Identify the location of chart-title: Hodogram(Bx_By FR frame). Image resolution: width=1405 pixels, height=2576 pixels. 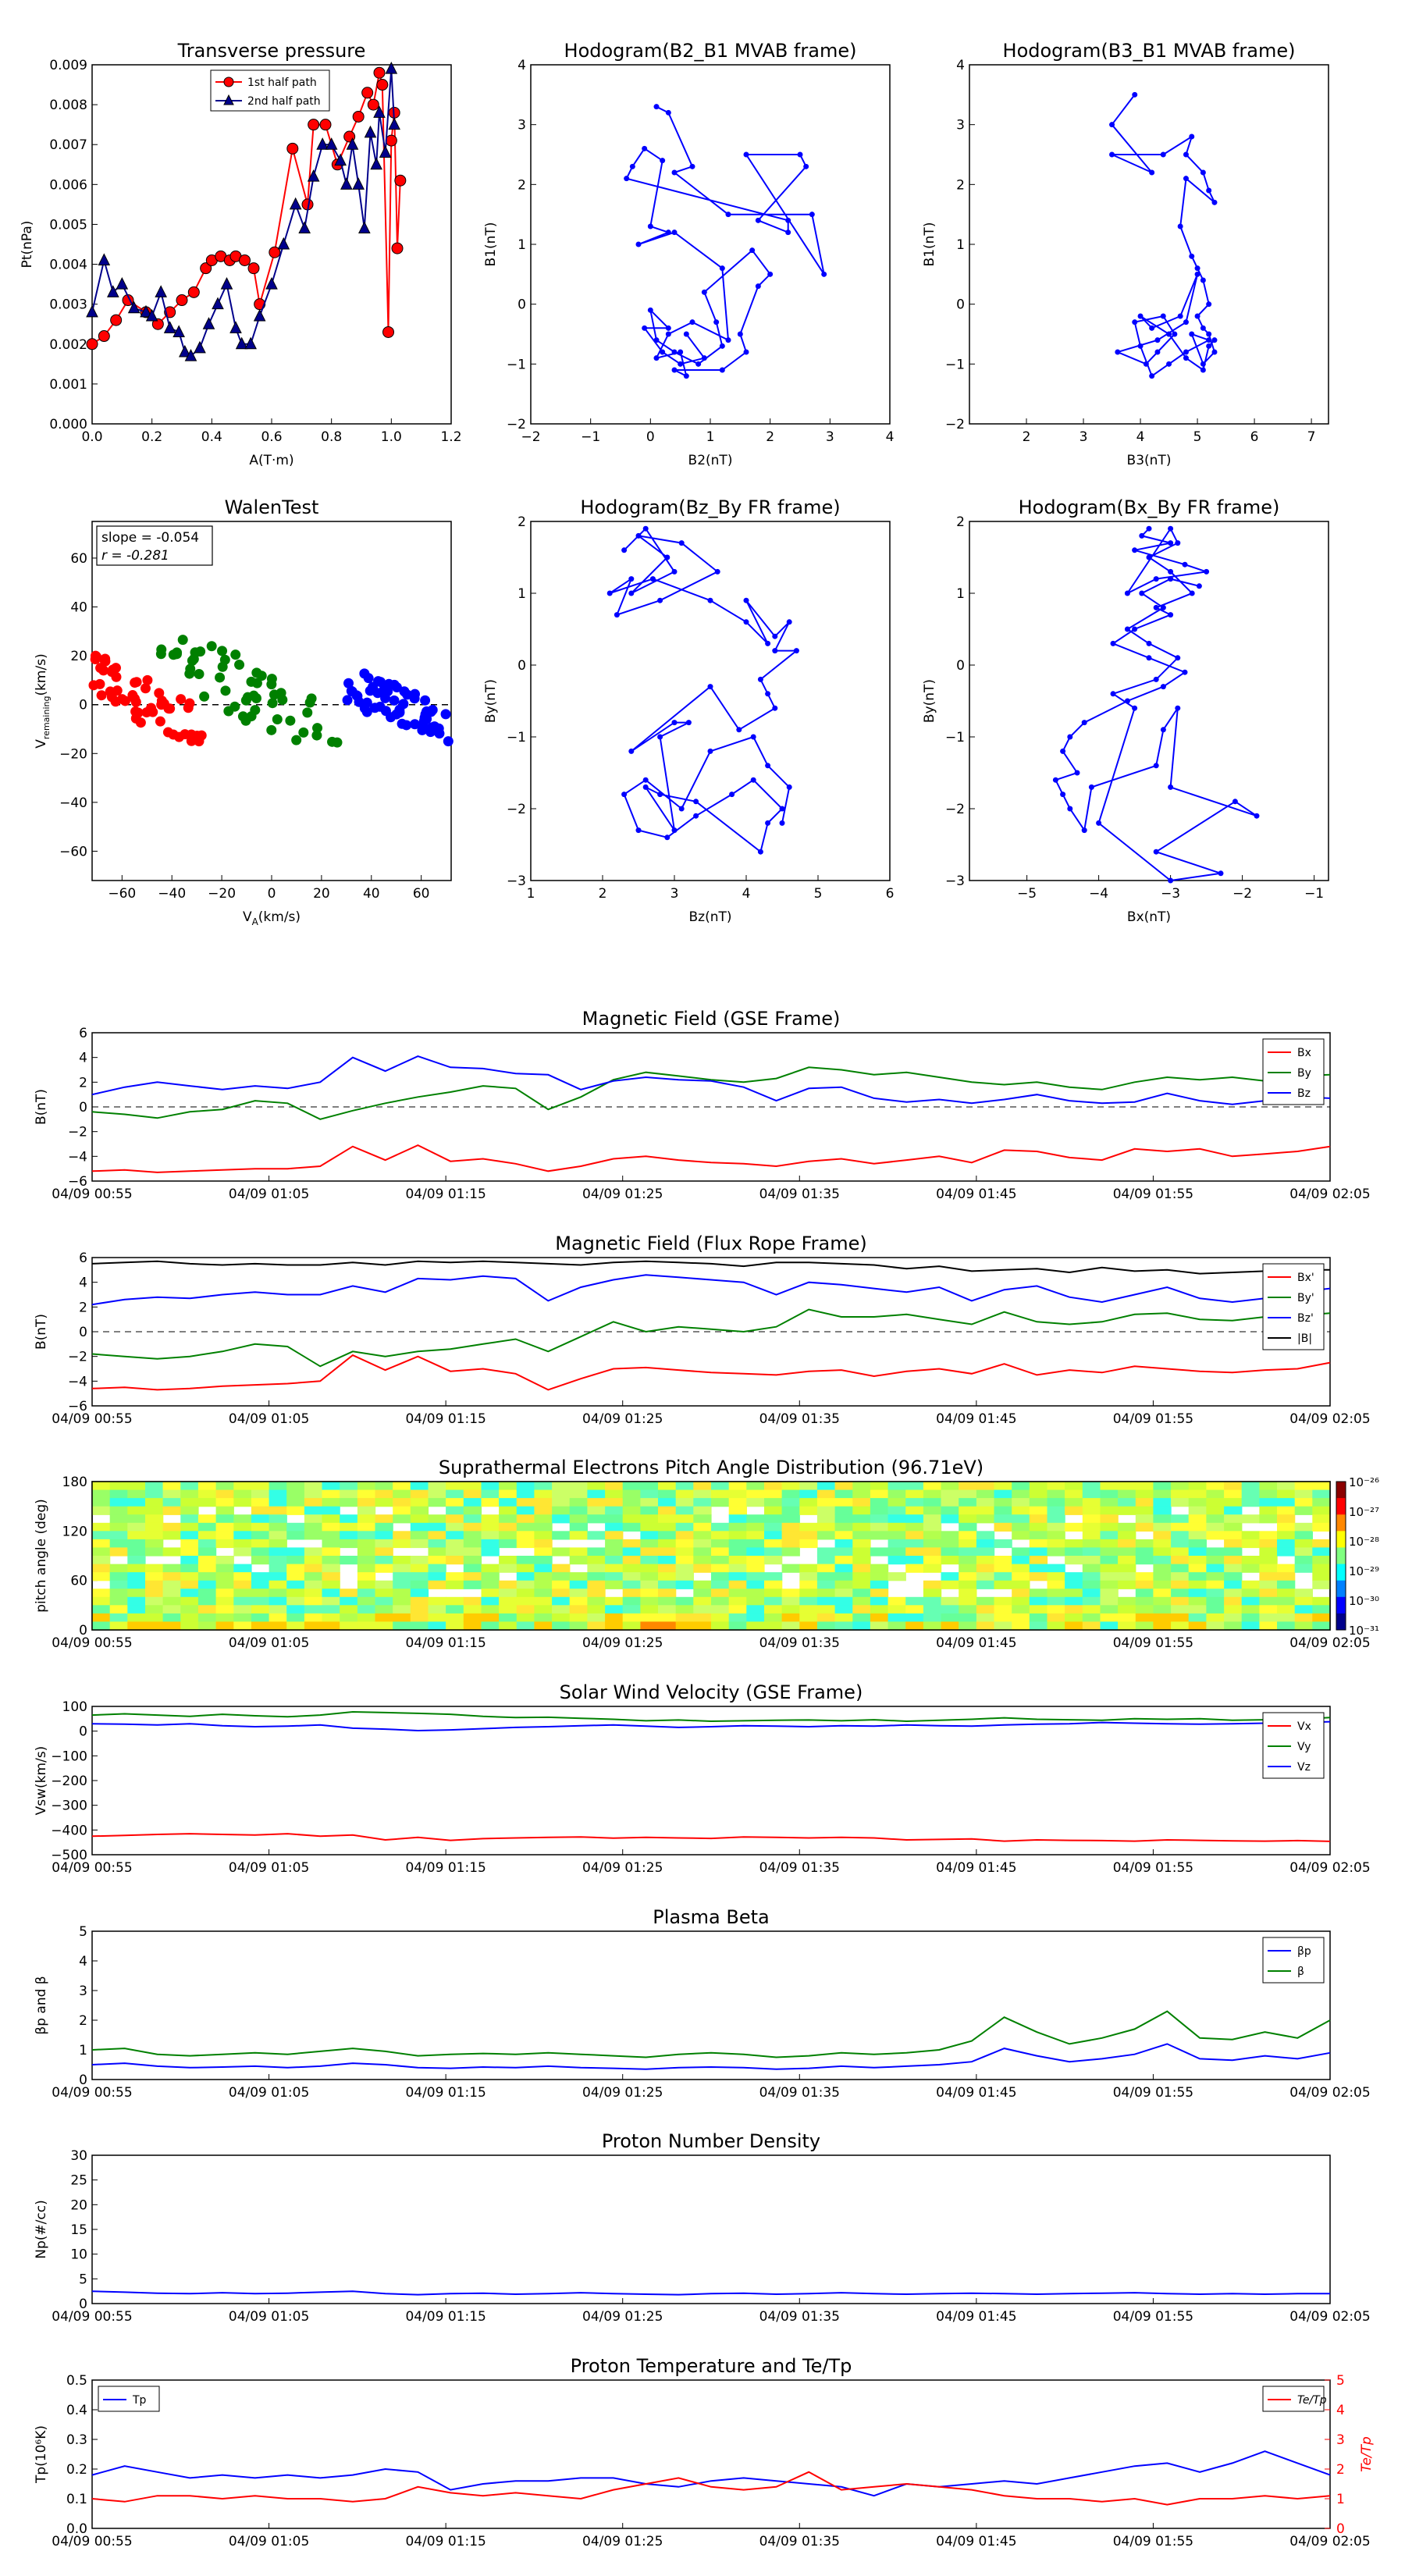
(1150, 507).